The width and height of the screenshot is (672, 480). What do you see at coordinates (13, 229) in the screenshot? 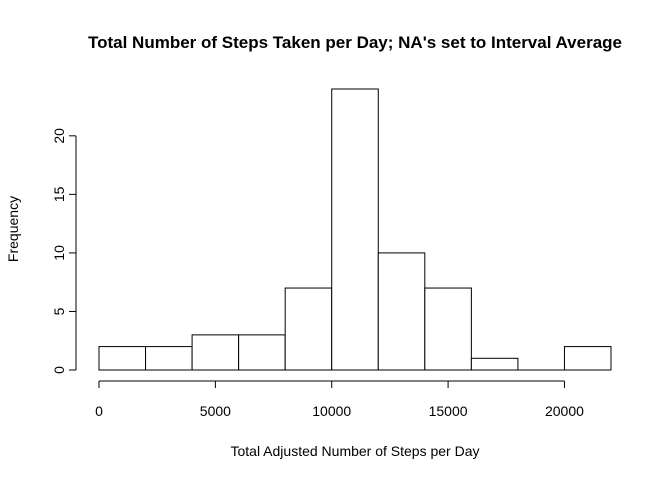
I see `y-axis-label: Frequency` at bounding box center [13, 229].